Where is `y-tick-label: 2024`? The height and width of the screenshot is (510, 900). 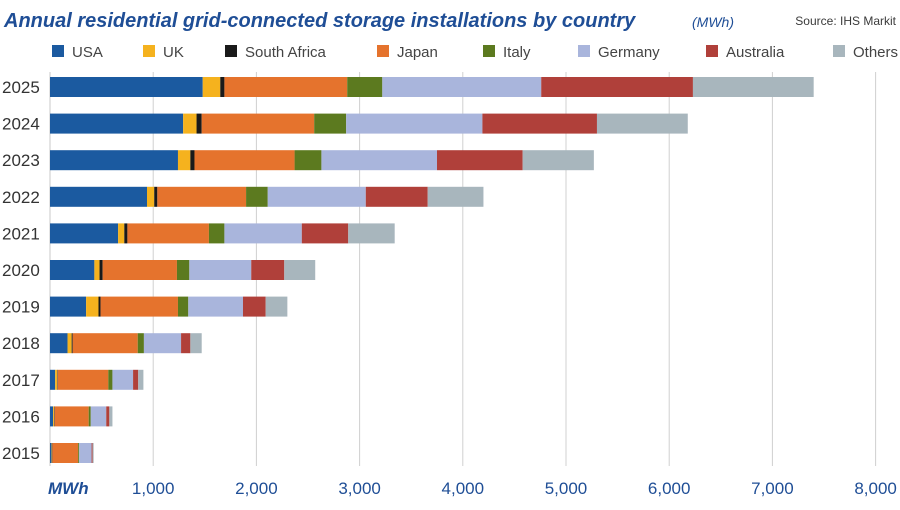 y-tick-label: 2024 is located at coordinates (21, 124).